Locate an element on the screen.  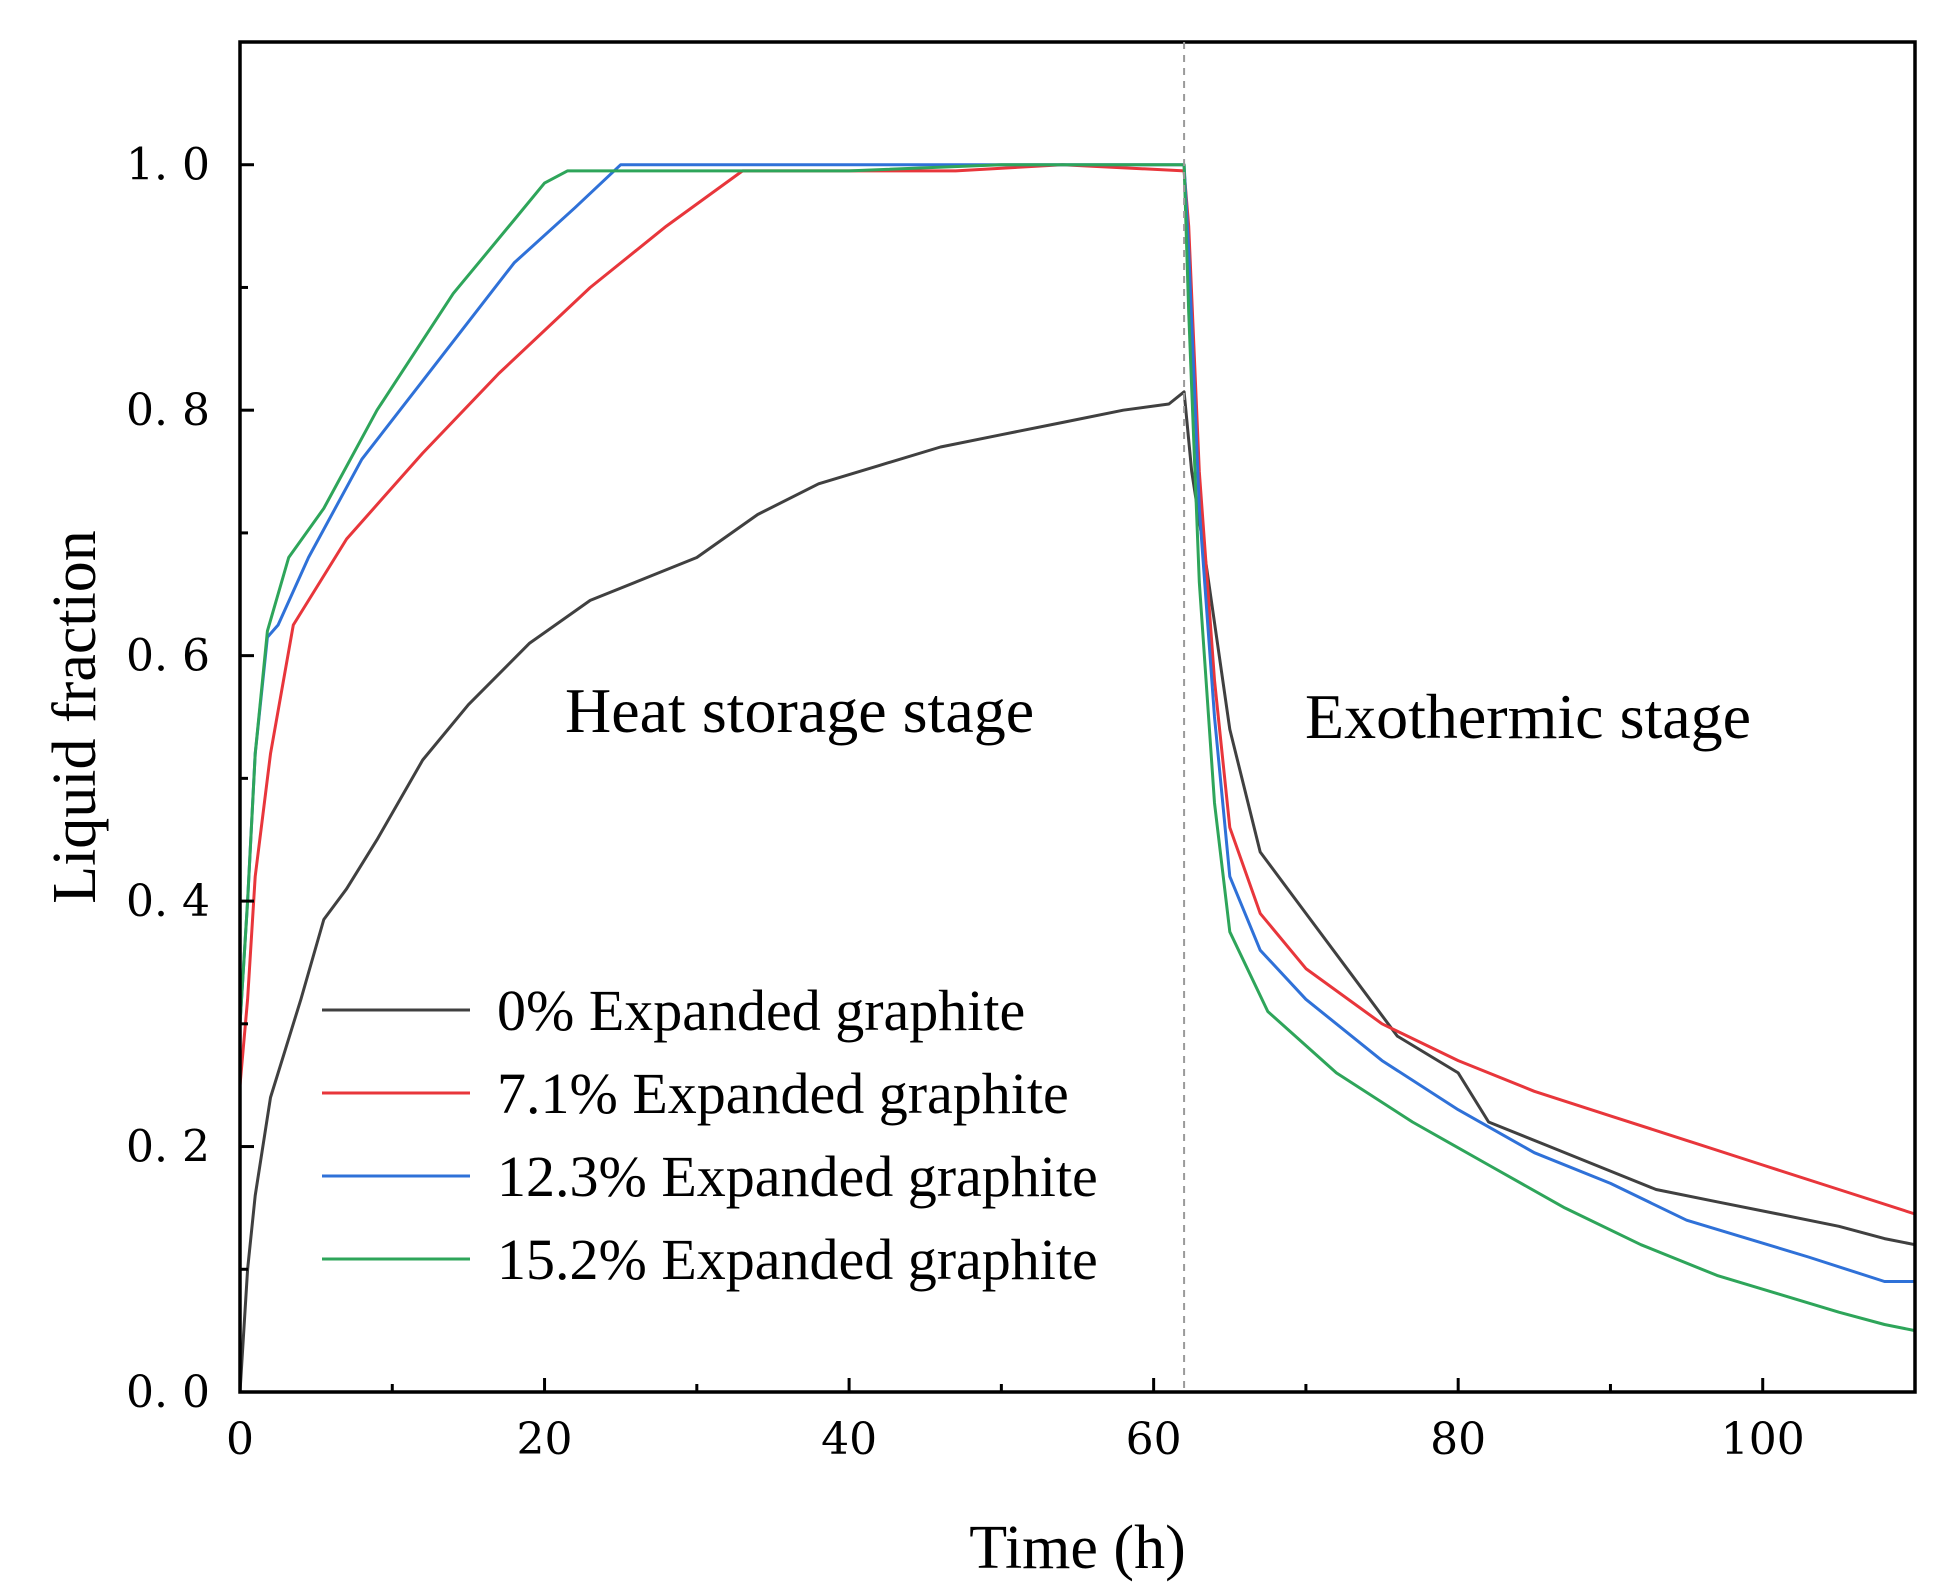
legend-label-3: 15.2% Expanded graphite is located at coordinates (797, 1259).